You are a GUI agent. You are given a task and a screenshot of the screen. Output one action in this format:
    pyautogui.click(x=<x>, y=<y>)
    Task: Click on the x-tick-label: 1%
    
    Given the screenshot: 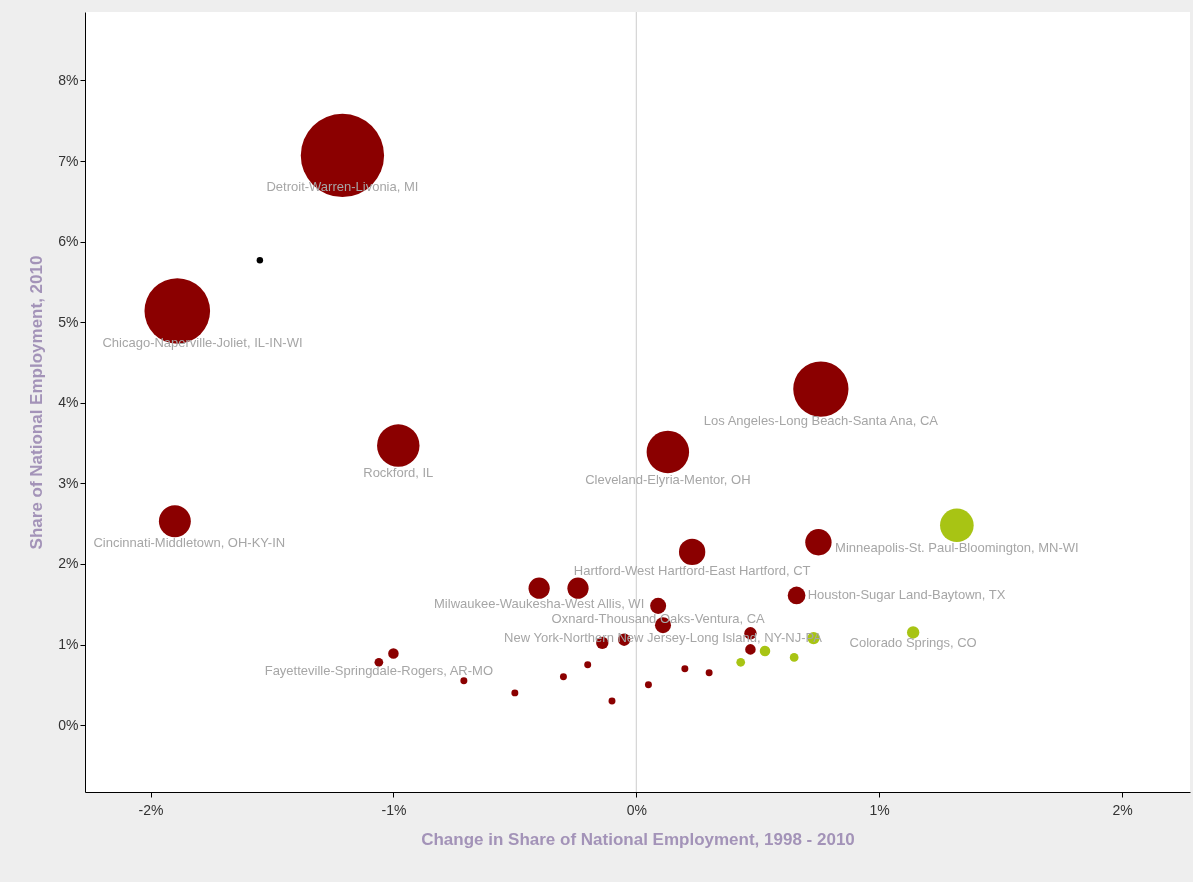 What is the action you would take?
    pyautogui.click(x=879, y=809)
    